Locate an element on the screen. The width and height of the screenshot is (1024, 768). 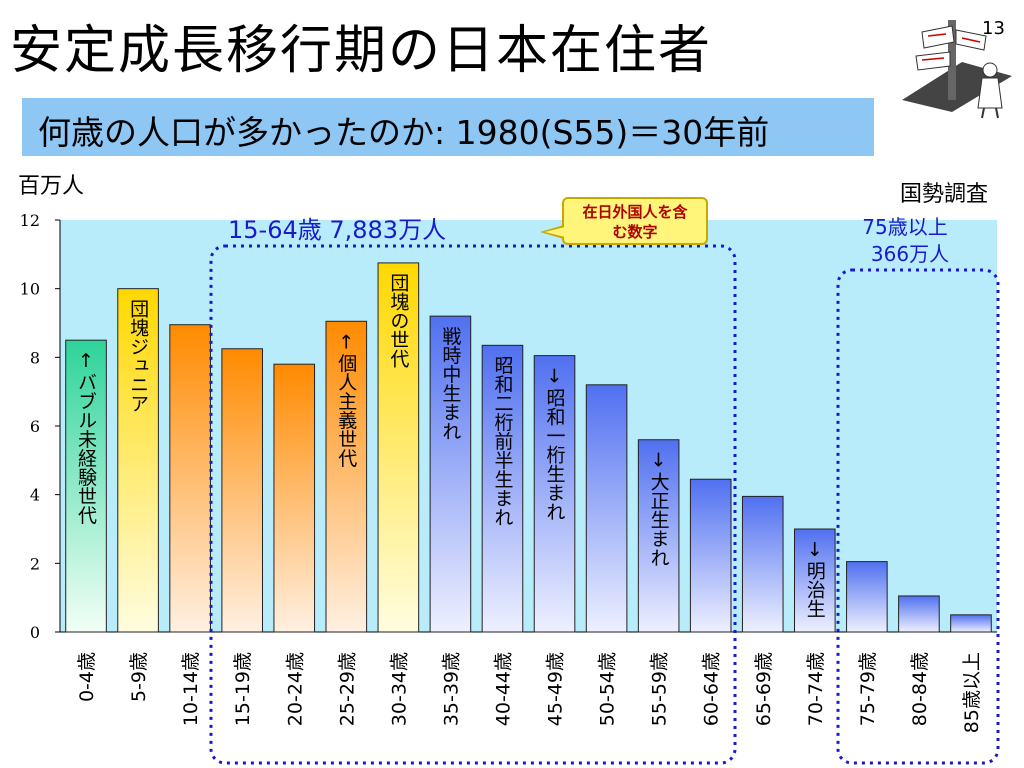
y-axis-unit-label: 百万人 is located at coordinates (51, 186).